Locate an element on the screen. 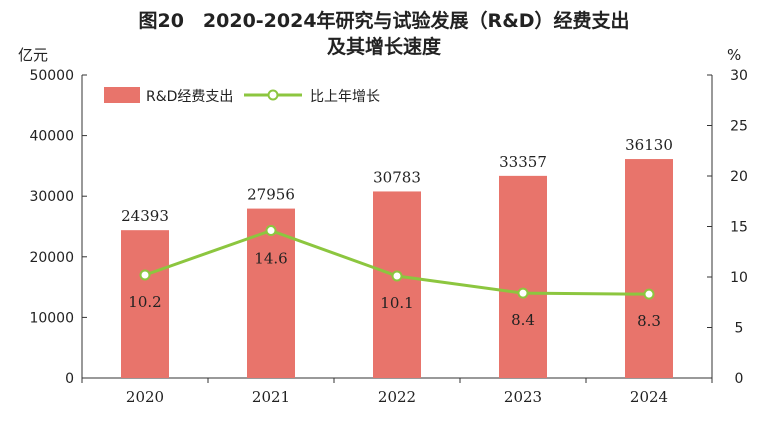 This screenshot has height=427, width=768. line-value-label: 8.4 is located at coordinates (523, 320).